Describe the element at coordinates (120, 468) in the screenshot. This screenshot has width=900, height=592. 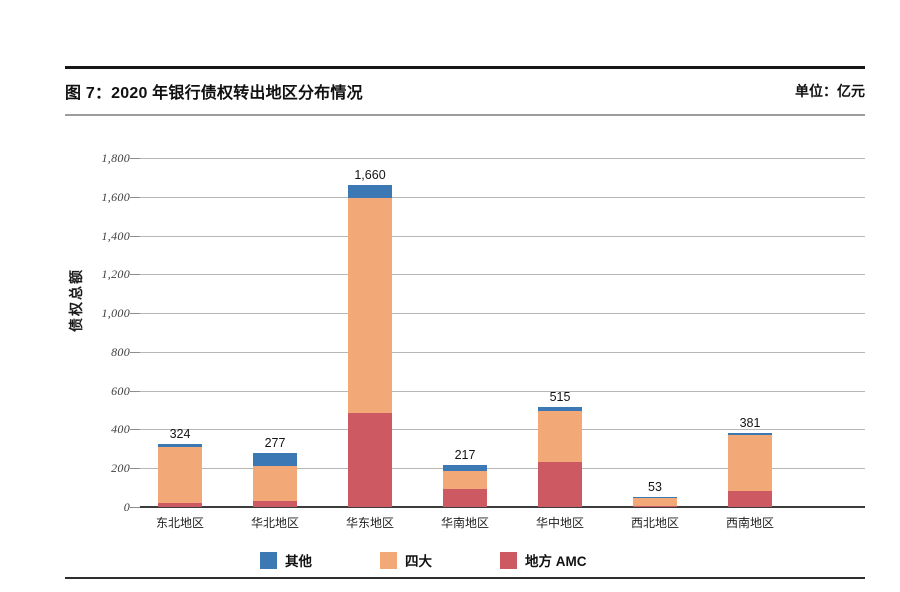
I see `y-axis-tick-label: 200` at that location.